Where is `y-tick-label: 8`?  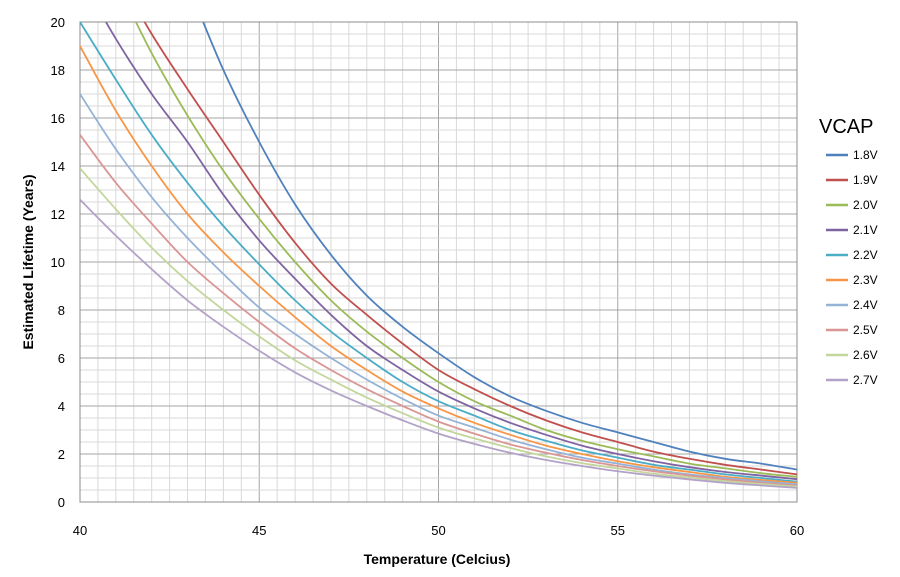
y-tick-label: 8 is located at coordinates (61, 310).